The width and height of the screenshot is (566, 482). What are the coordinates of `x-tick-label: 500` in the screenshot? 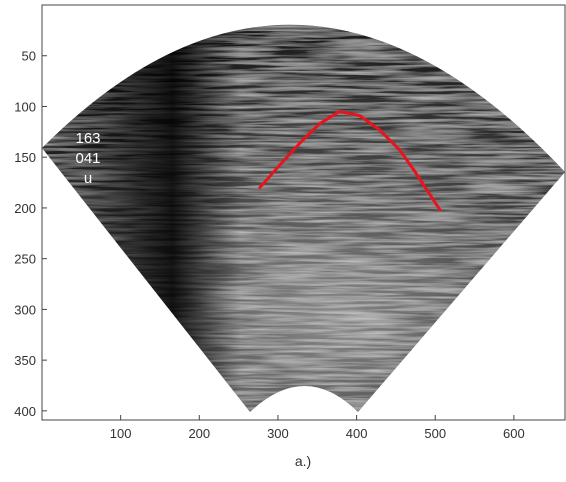 It's located at (435, 433).